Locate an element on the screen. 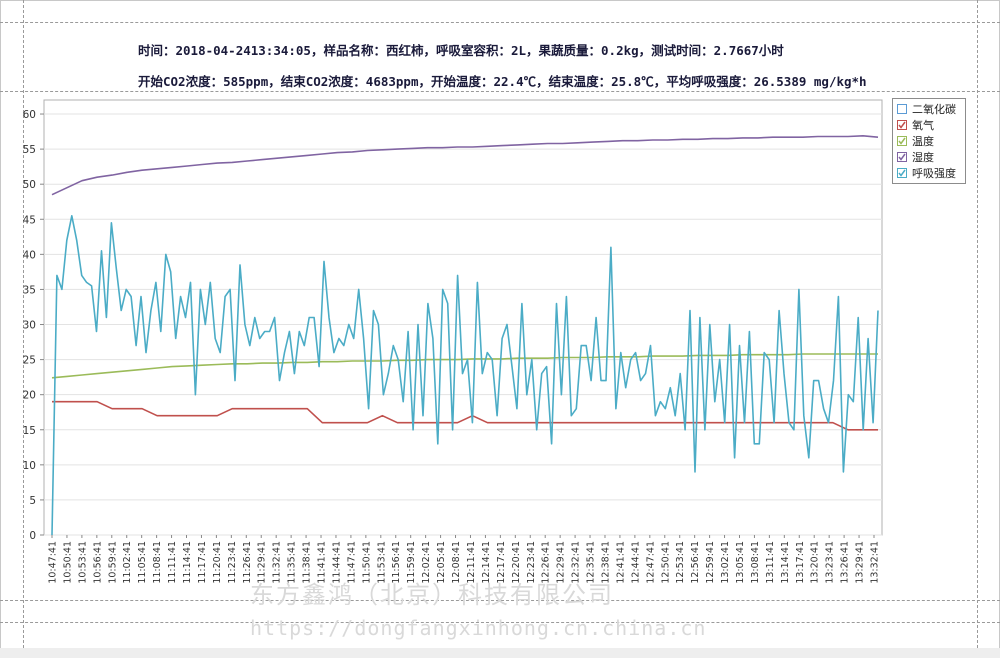 This screenshot has width=1000, height=658. y-tick-label: 10 is located at coordinates (29, 466).